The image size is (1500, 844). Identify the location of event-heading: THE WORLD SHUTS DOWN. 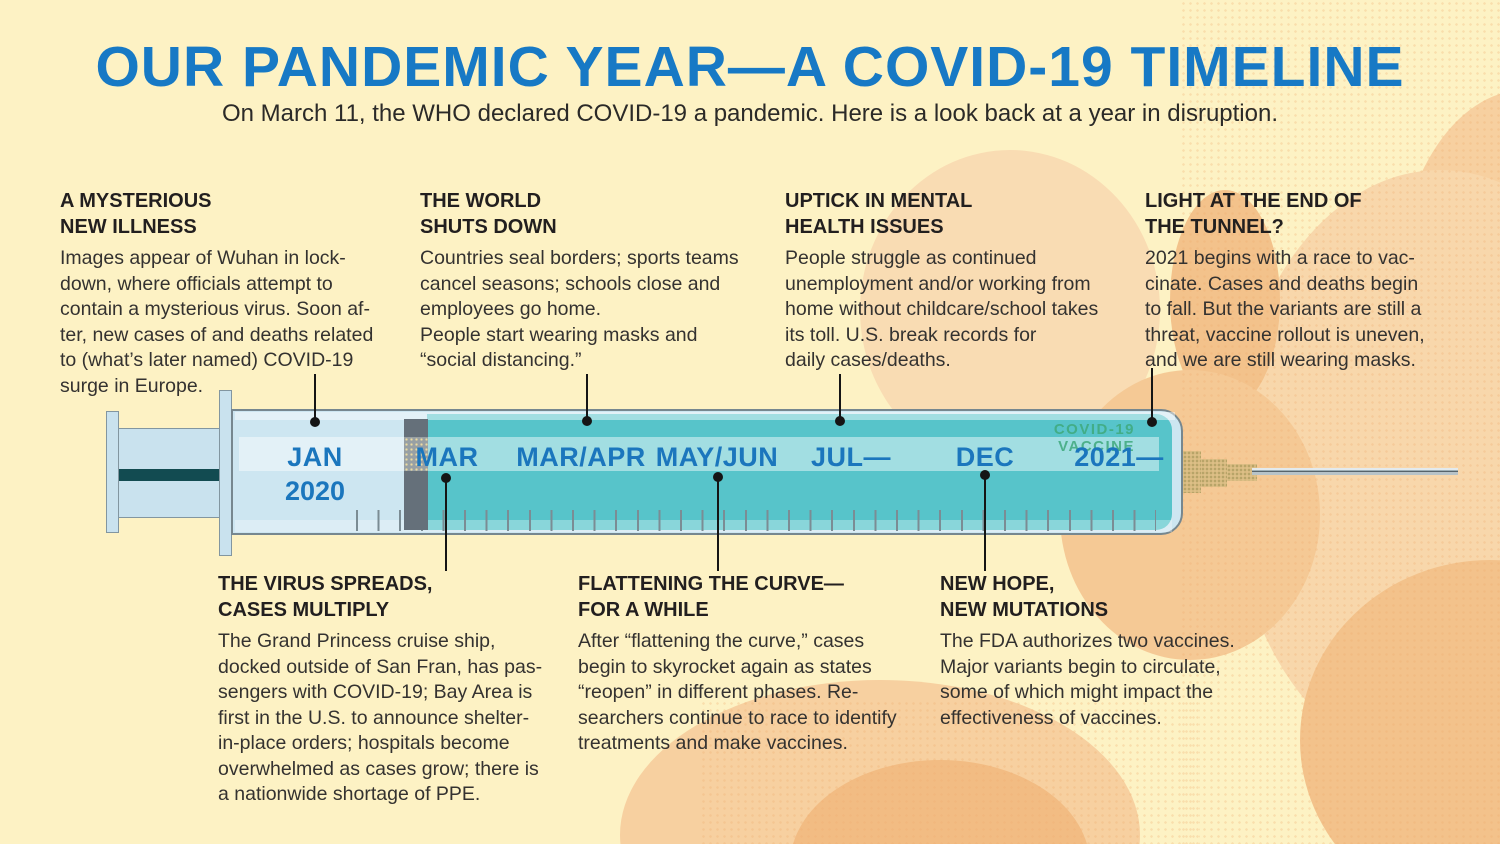
(488, 214).